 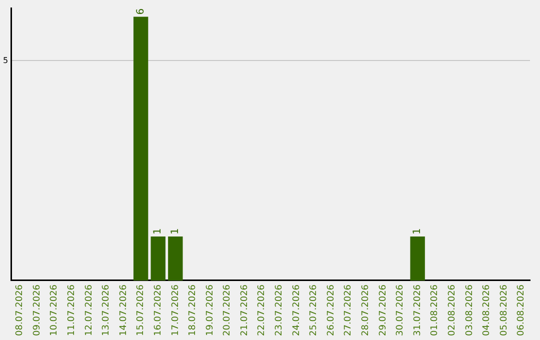 What do you see at coordinates (383, 310) in the screenshot?
I see `x-tick-label: 29.07.2026` at bounding box center [383, 310].